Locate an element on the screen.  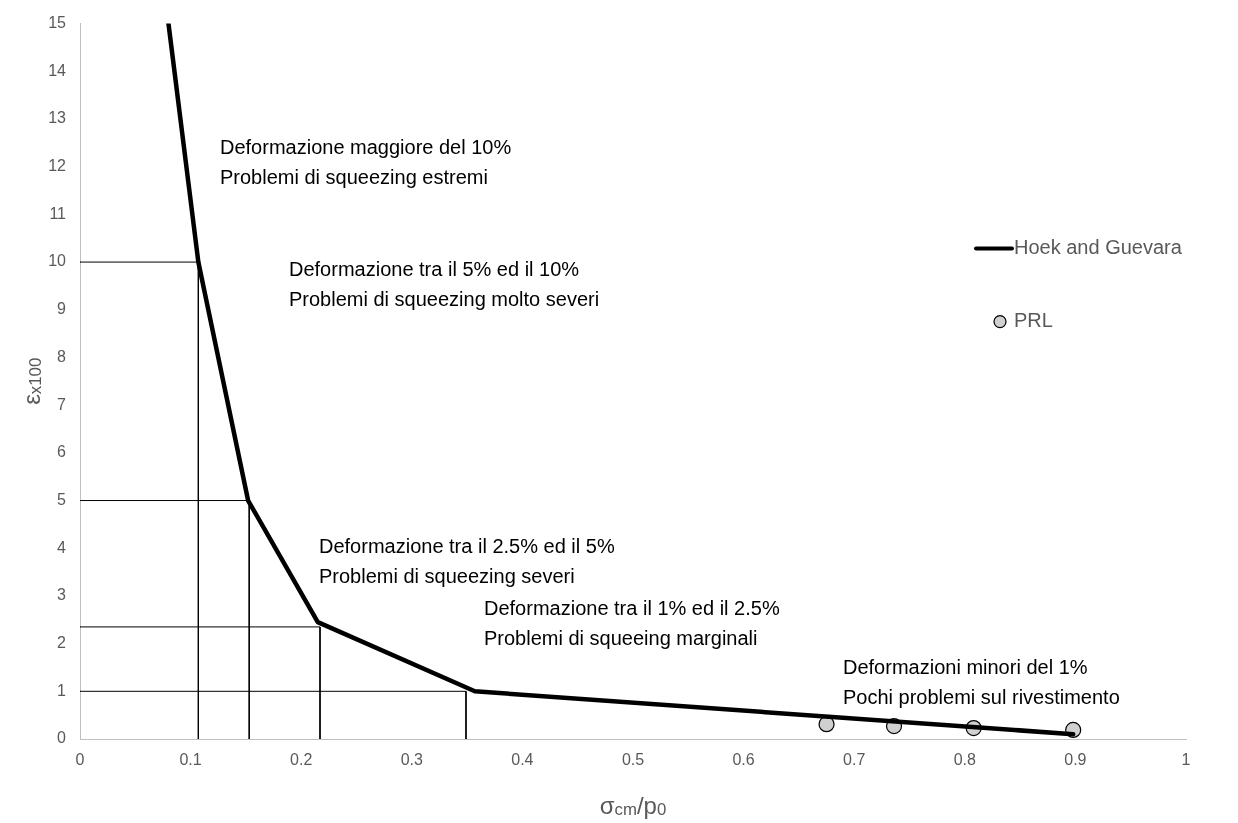
y-tick-label: 0 is located at coordinates (62, 738).